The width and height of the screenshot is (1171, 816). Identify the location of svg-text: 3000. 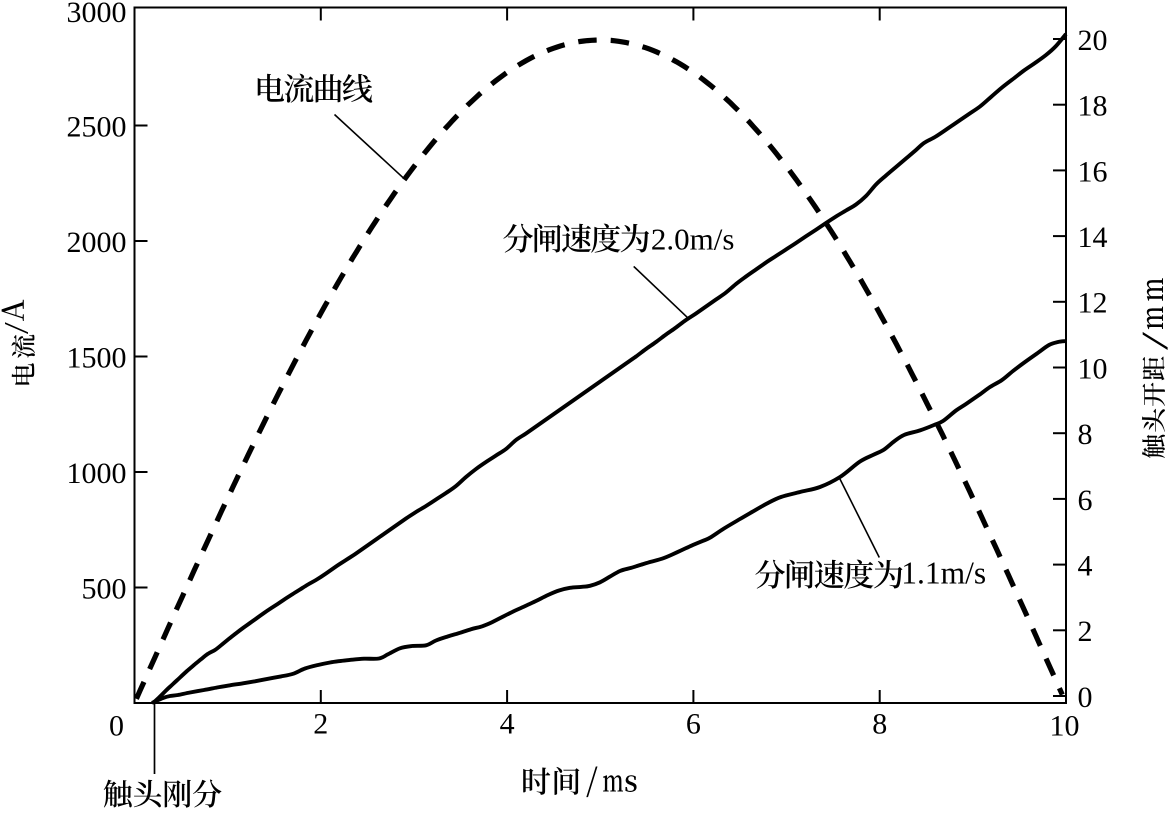
(97, 14).